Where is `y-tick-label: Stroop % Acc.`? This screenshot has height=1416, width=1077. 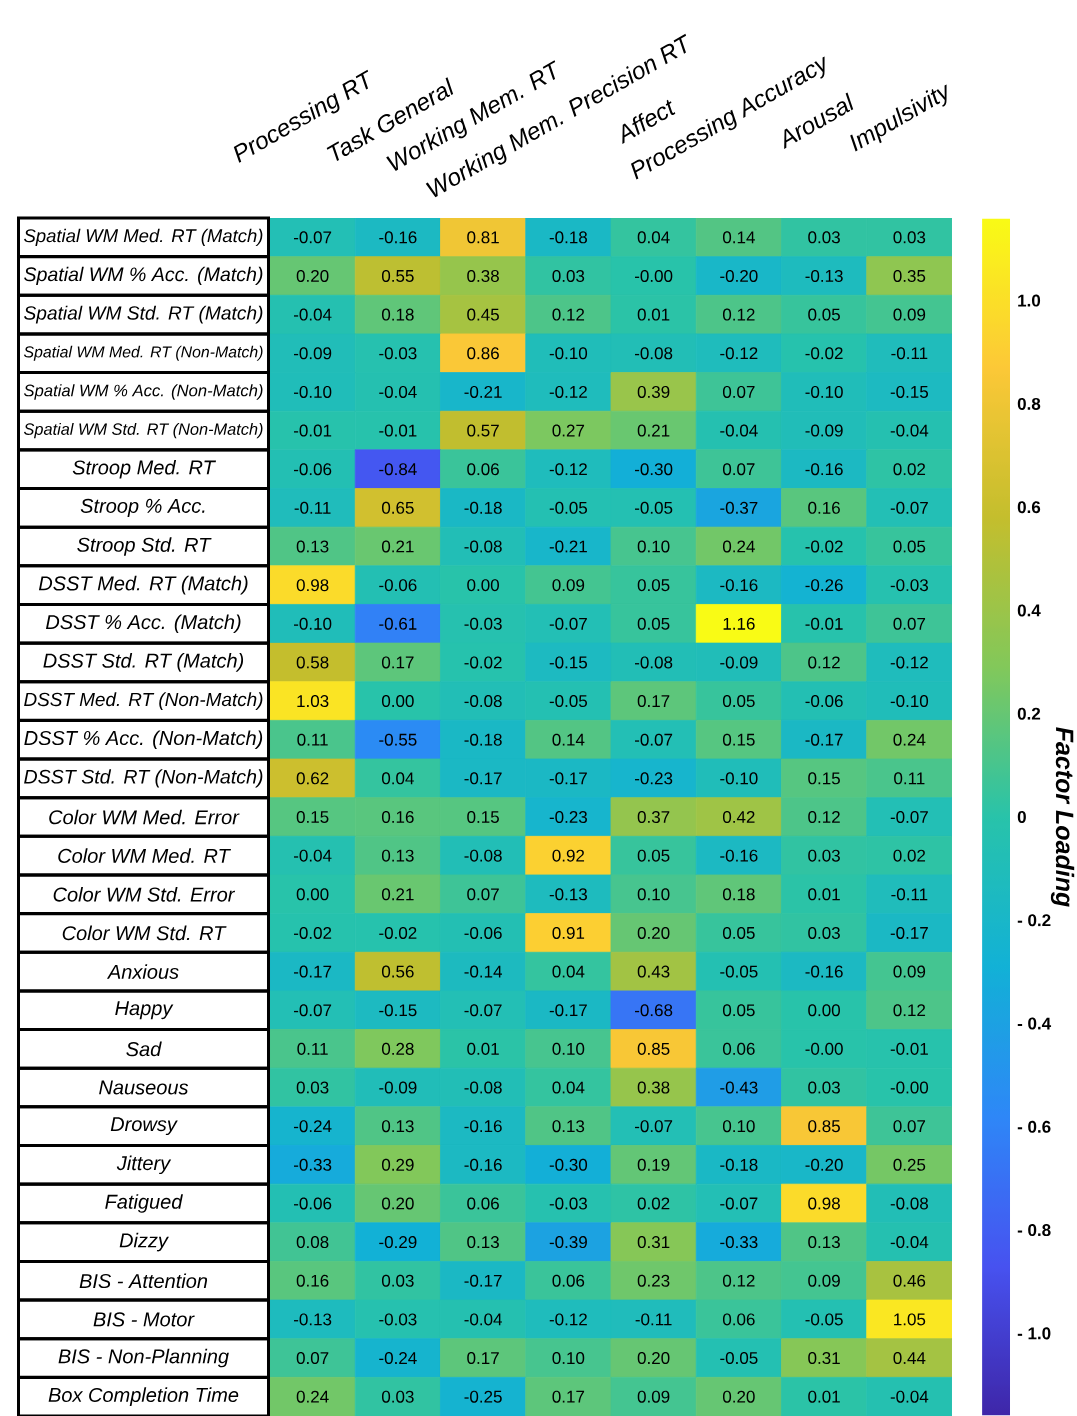 y-tick-label: Stroop % Acc. is located at coordinates (142, 507).